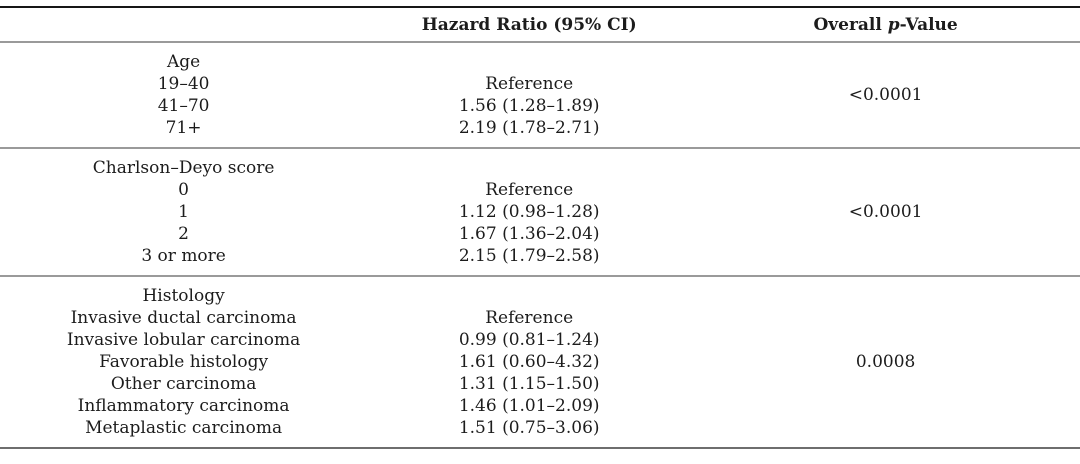 The height and width of the screenshot is (464, 1080). I want to click on table-row: Invasive ductal carcinoma Reference, so click(540, 318).